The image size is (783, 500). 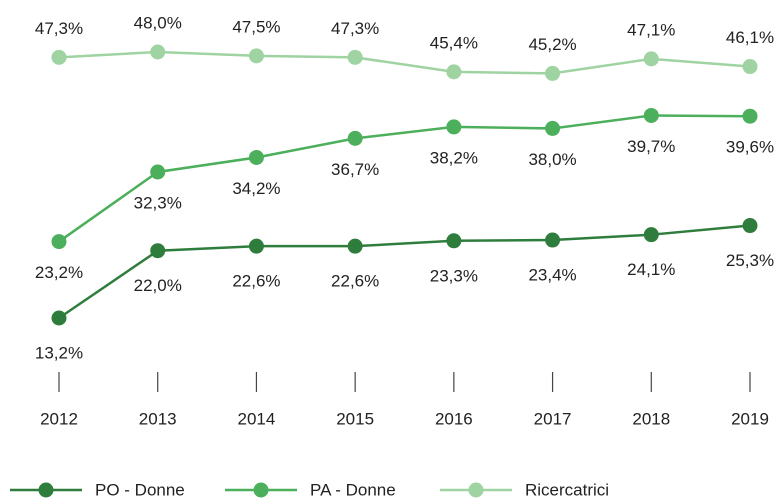 What do you see at coordinates (256, 188) in the screenshot?
I see `data-label: 34,2%` at bounding box center [256, 188].